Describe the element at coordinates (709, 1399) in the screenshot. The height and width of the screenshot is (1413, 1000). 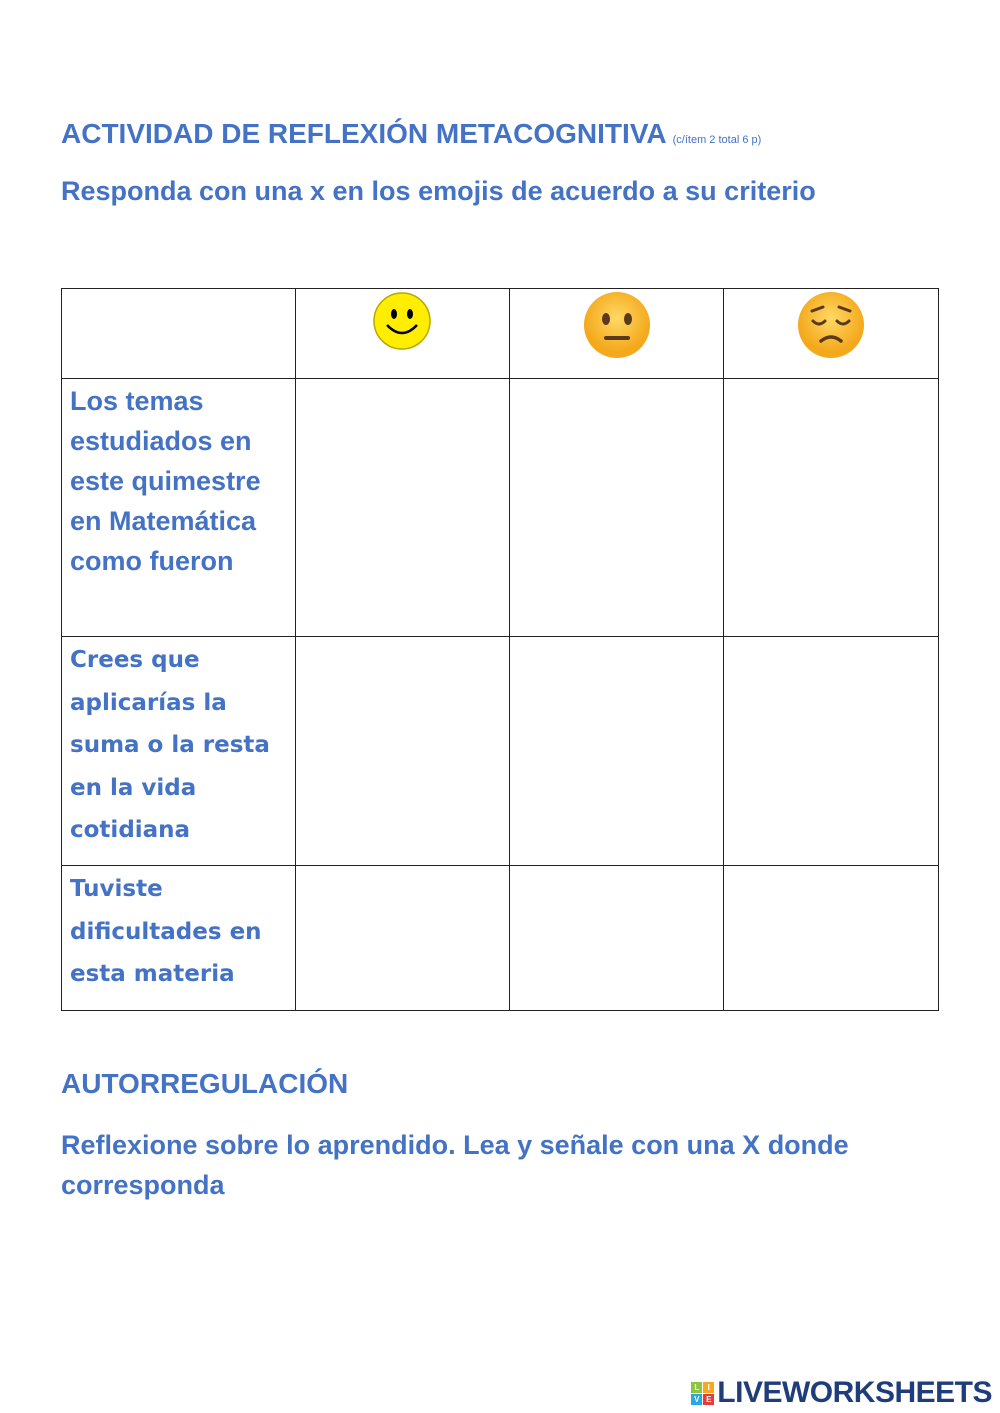
I see `logo-block: E` at that location.